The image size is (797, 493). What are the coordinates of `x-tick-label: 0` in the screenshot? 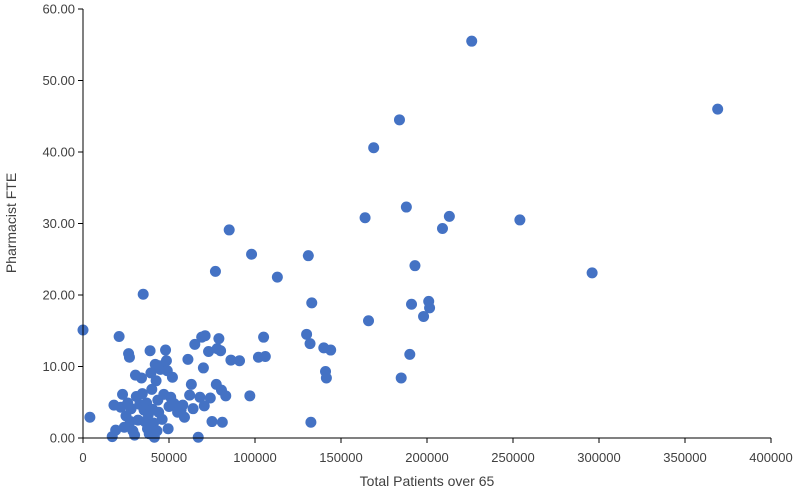 It's located at (82, 457).